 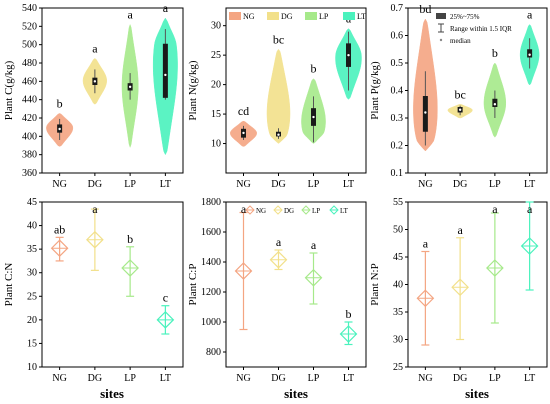 What do you see at coordinates (9, 90) in the screenshot?
I see `y-axis-label: Plant C(g/kg)` at bounding box center [9, 90].